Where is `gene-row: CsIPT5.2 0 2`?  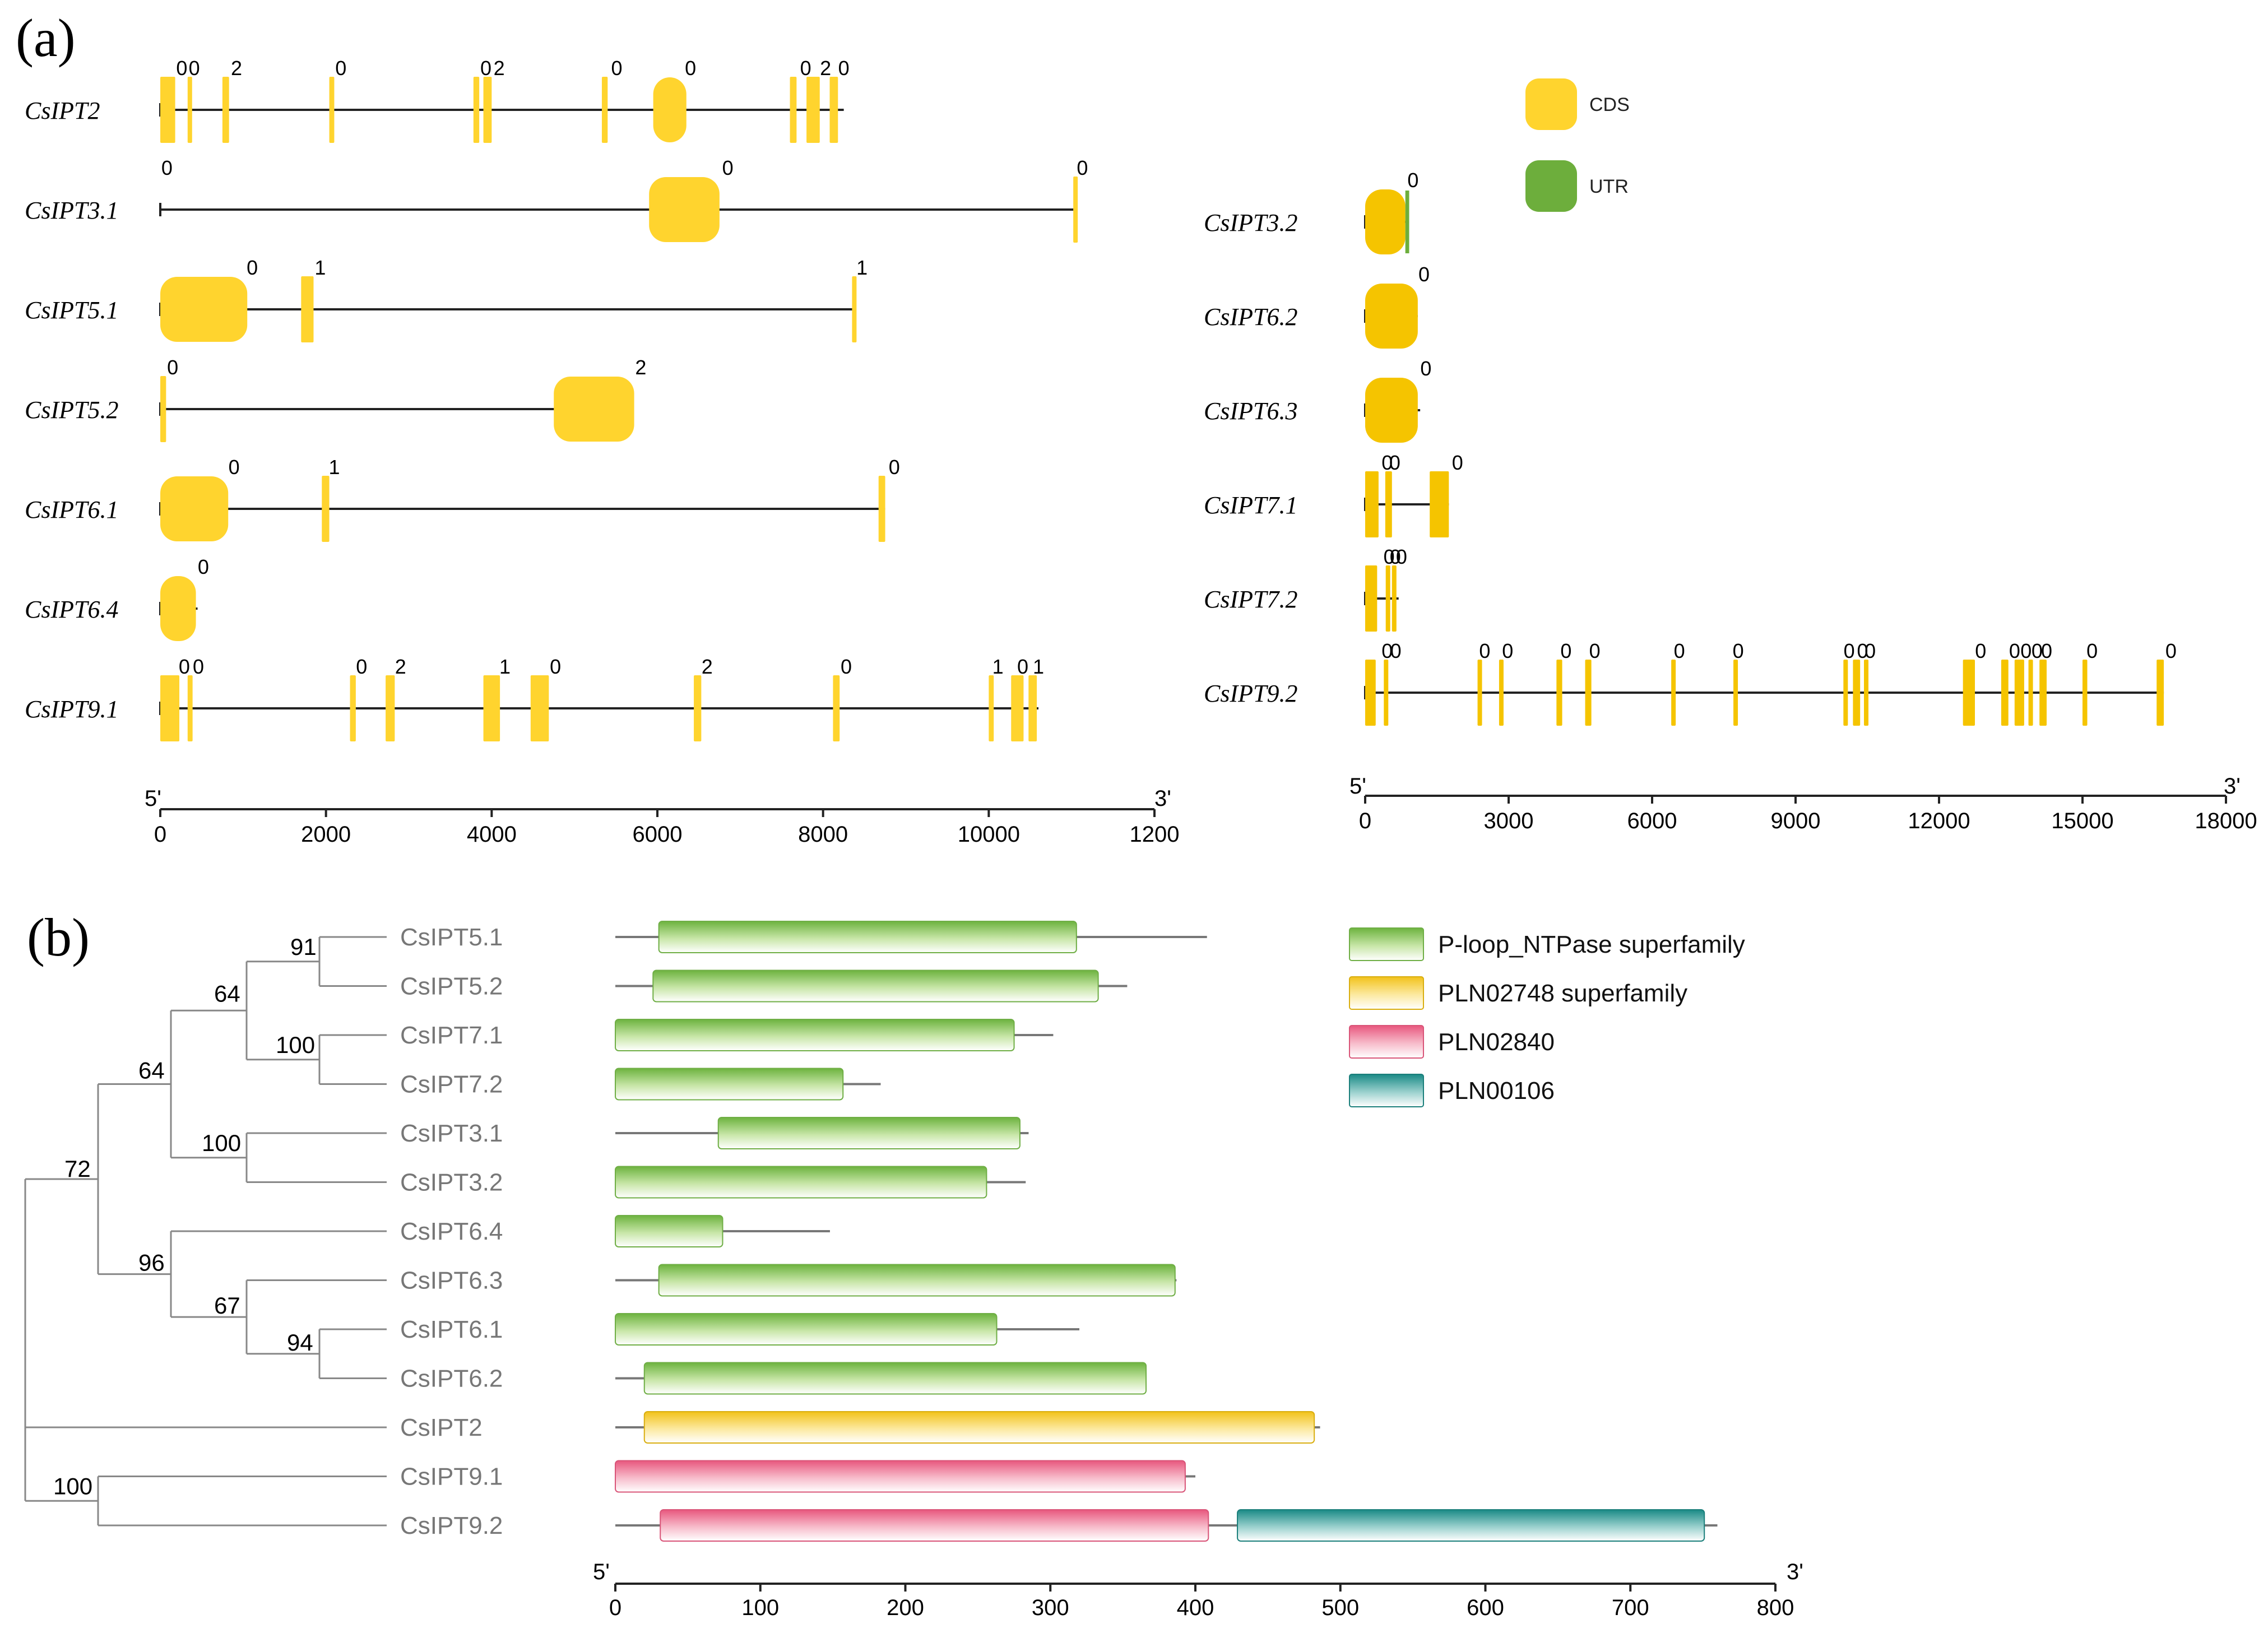
gene-row: CsIPT5.2 0 2 is located at coordinates (335, 399).